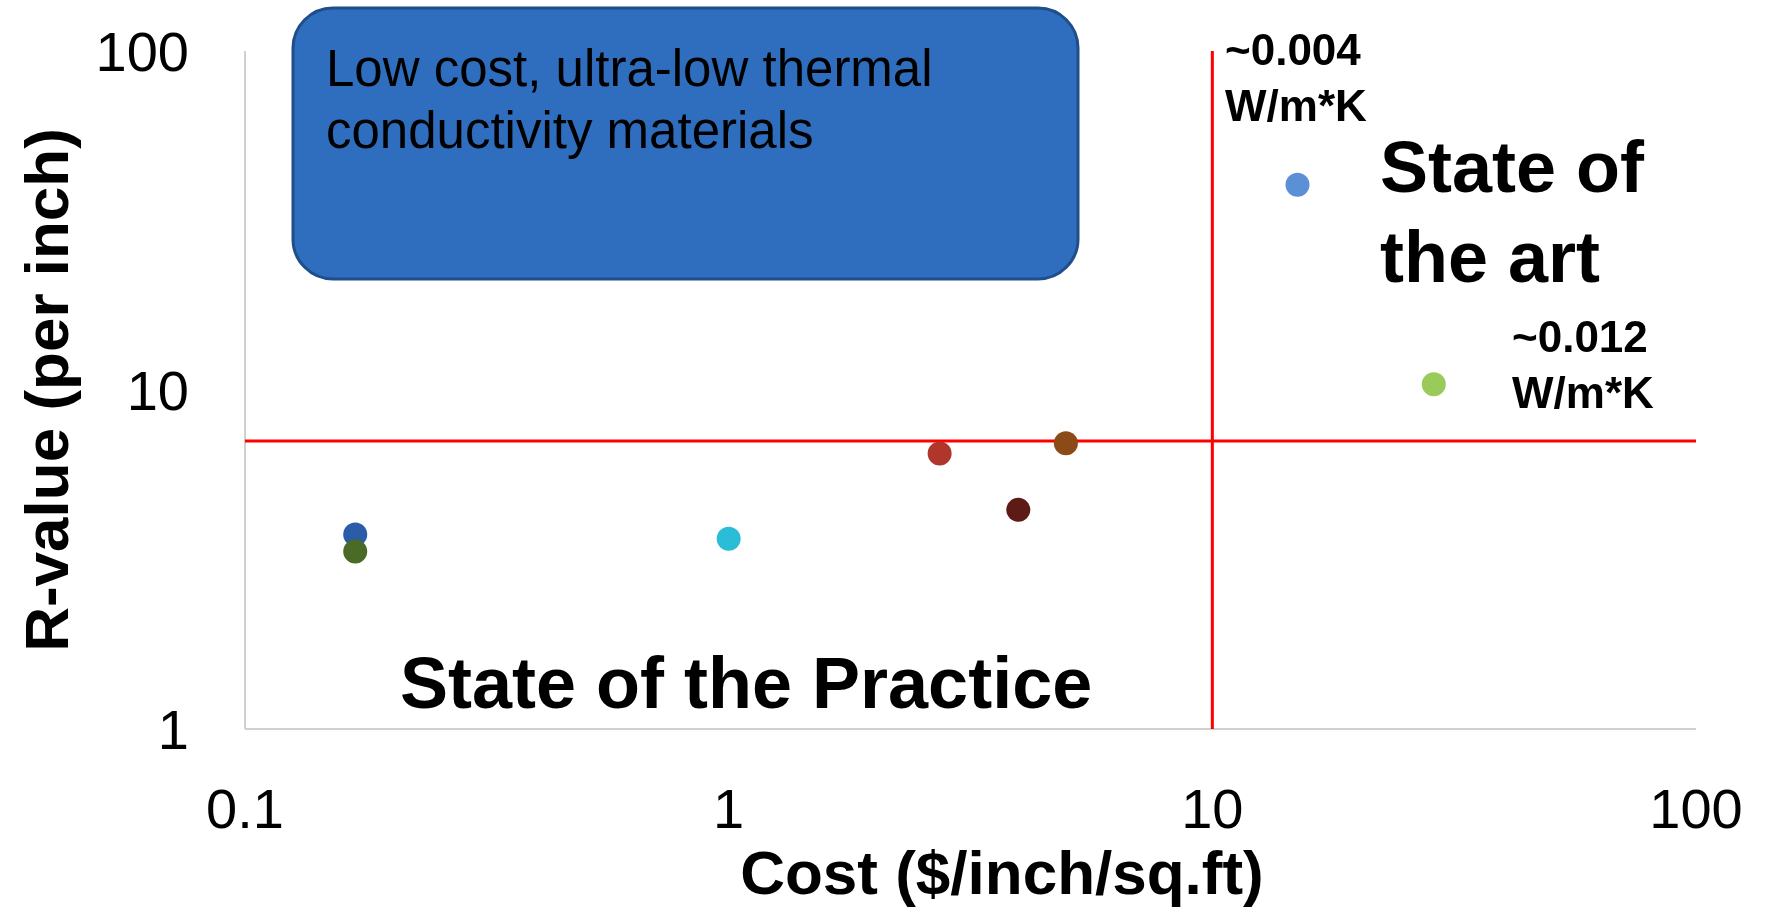 This screenshot has width=1765, height=907. What do you see at coordinates (1002, 872) in the screenshot?
I see `x-axis-title: Cost ($/inch/sq.ft)` at bounding box center [1002, 872].